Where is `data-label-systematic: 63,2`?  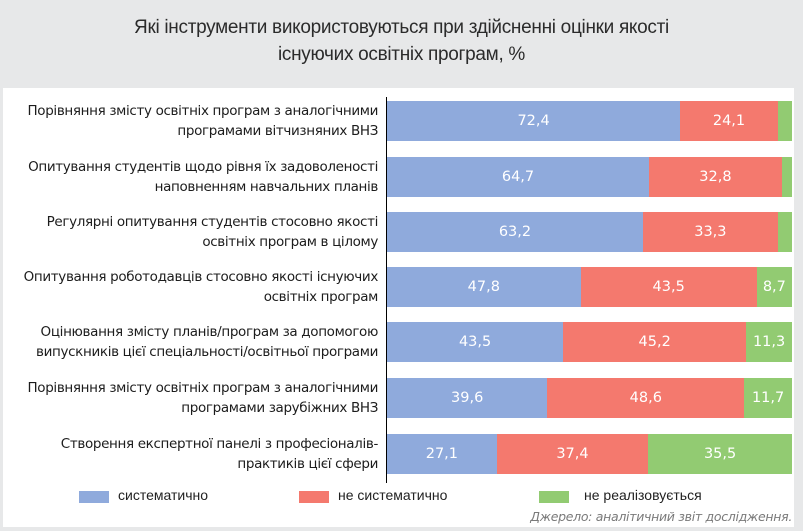 data-label-systematic: 63,2 is located at coordinates (515, 232).